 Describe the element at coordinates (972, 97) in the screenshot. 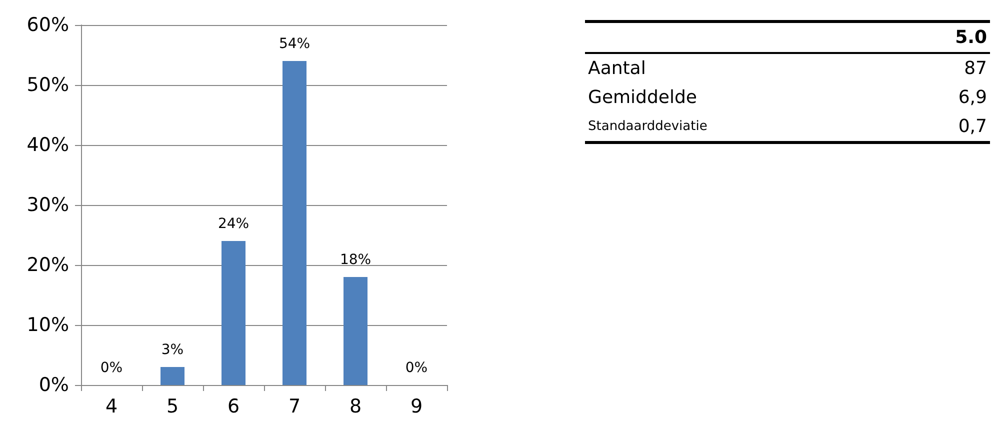

I see `text: 6,9` at that location.